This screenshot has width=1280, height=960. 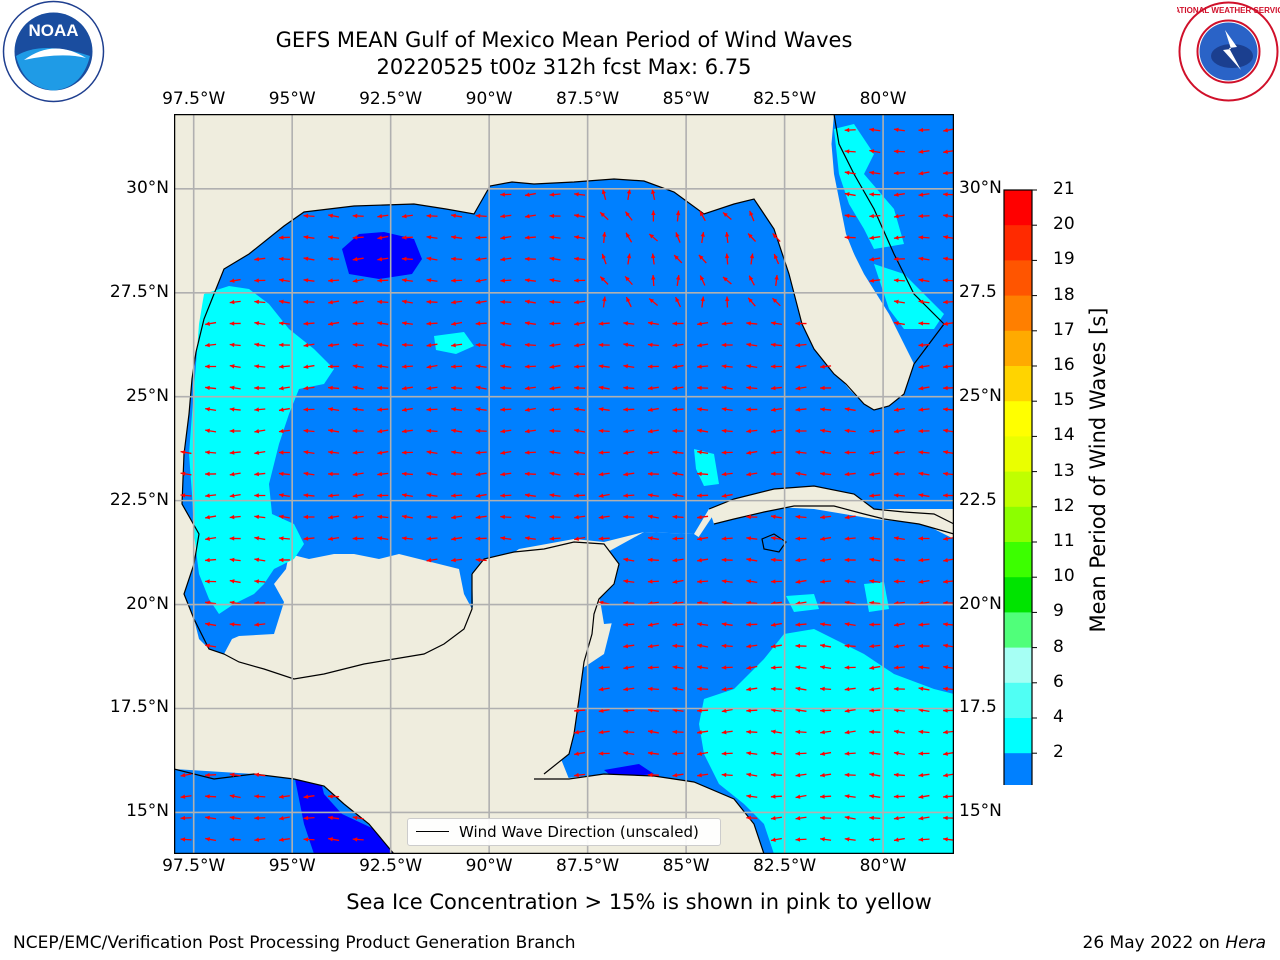 I want to click on colorbar-tick-label: 14, so click(x=1064, y=435).